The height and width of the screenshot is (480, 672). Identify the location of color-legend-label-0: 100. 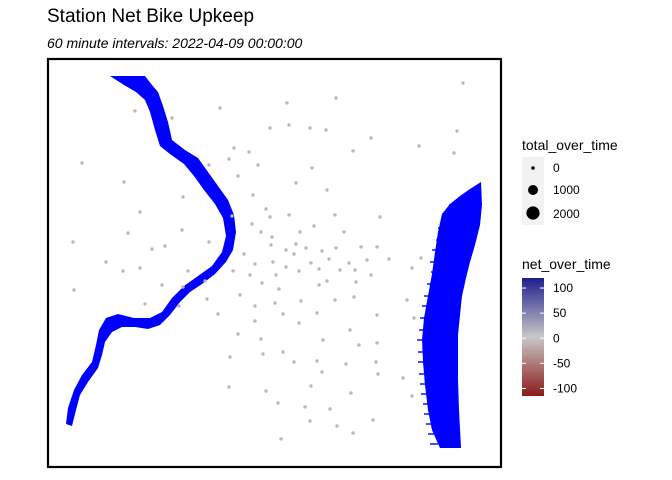
(563, 288).